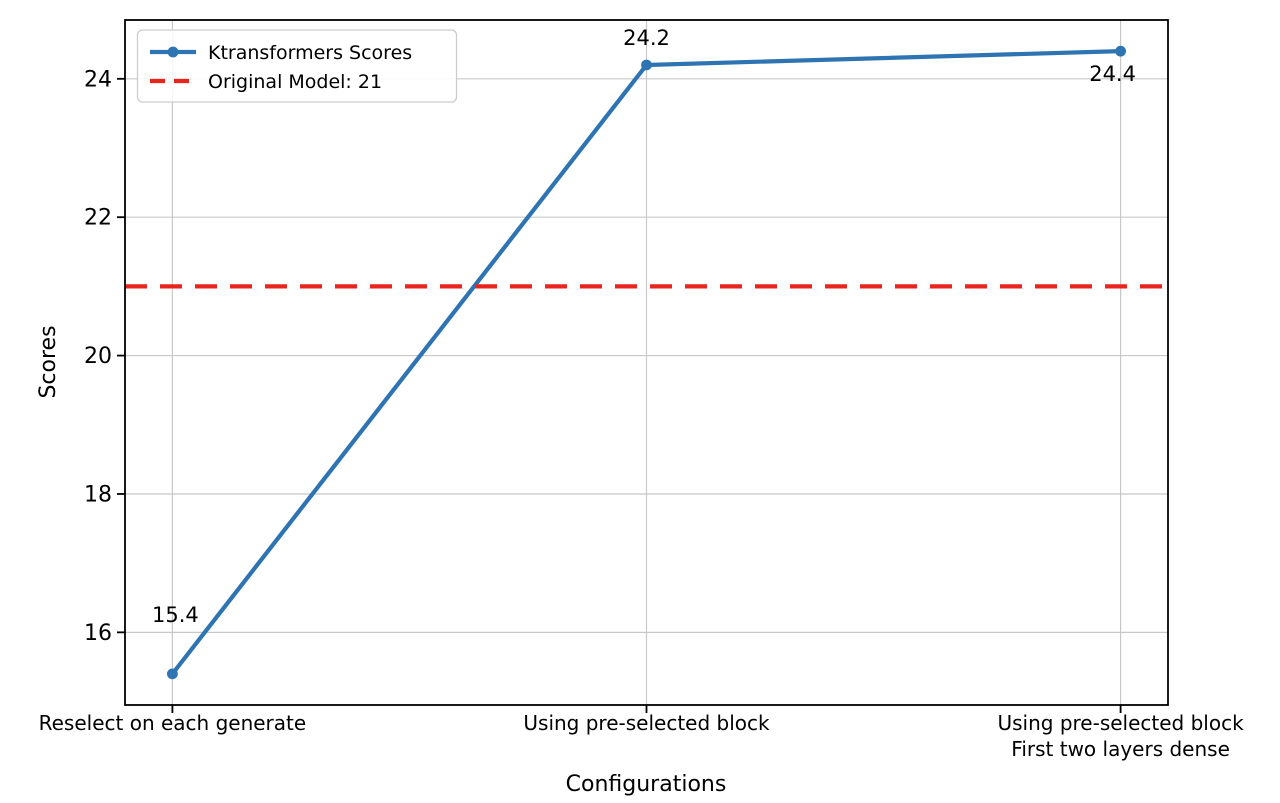 The height and width of the screenshot is (803, 1280). Describe the element at coordinates (175, 615) in the screenshot. I see `data-point-value-label: 15.4` at that location.